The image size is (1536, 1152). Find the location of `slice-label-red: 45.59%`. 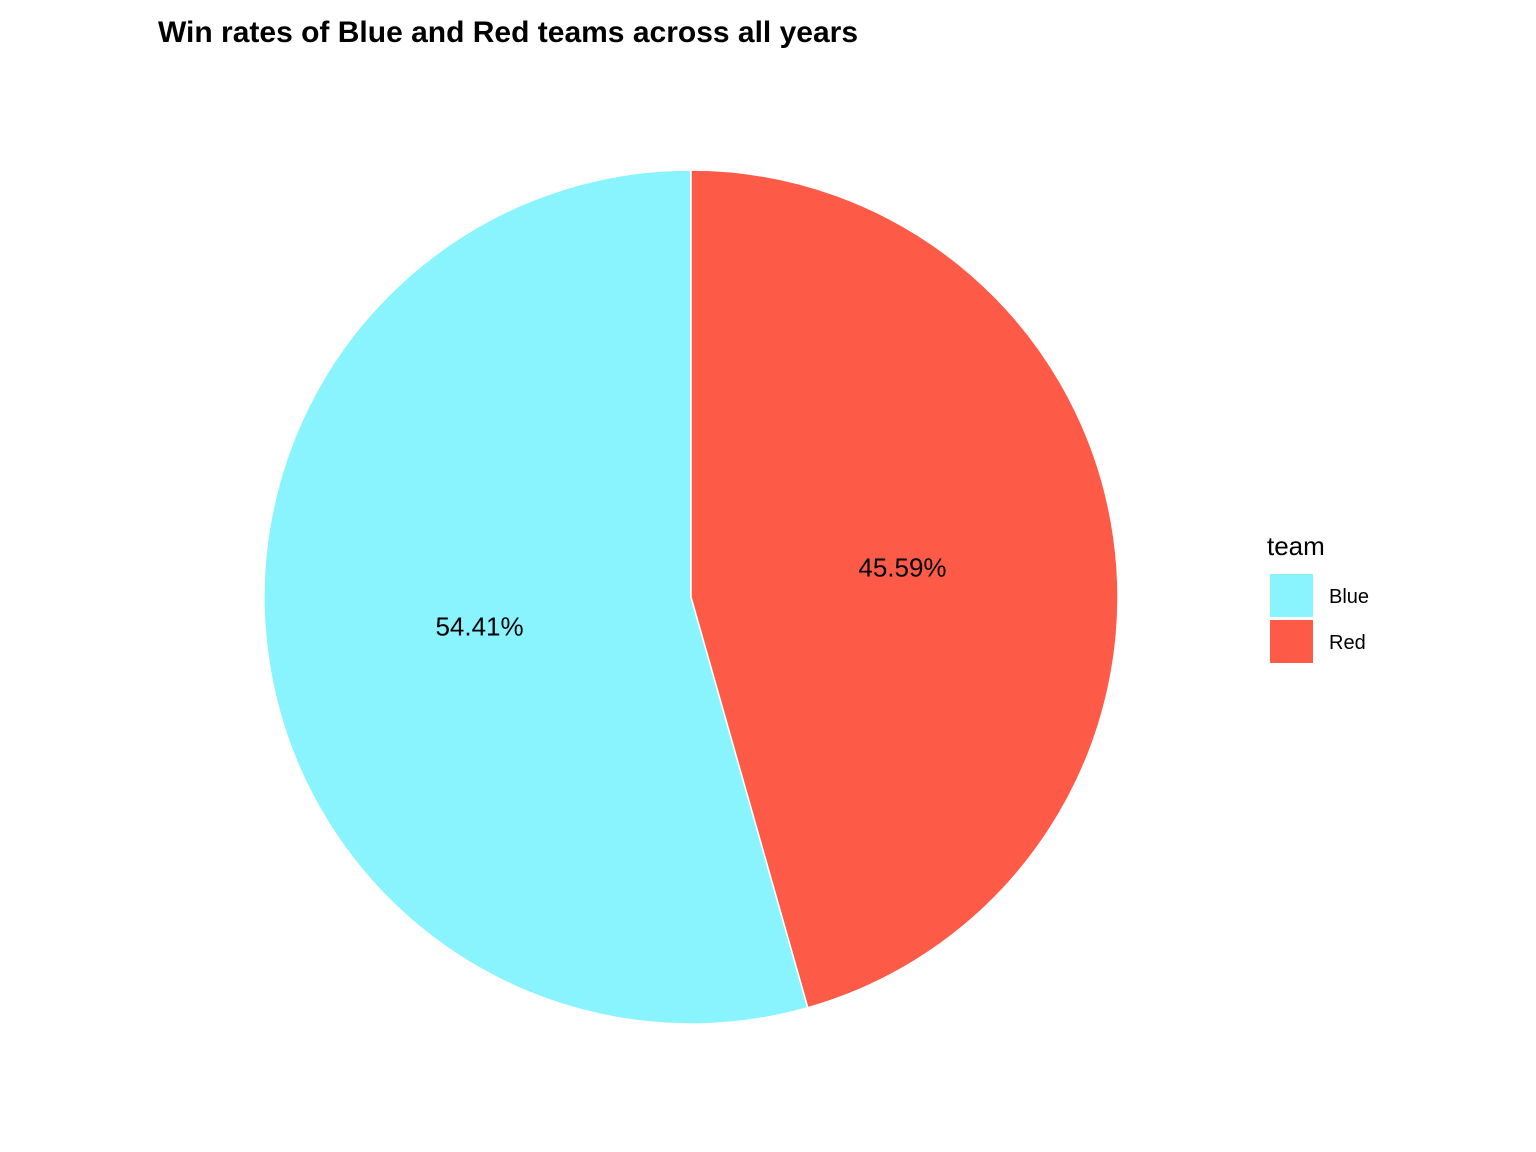

slice-label-red: 45.59% is located at coordinates (902, 568).